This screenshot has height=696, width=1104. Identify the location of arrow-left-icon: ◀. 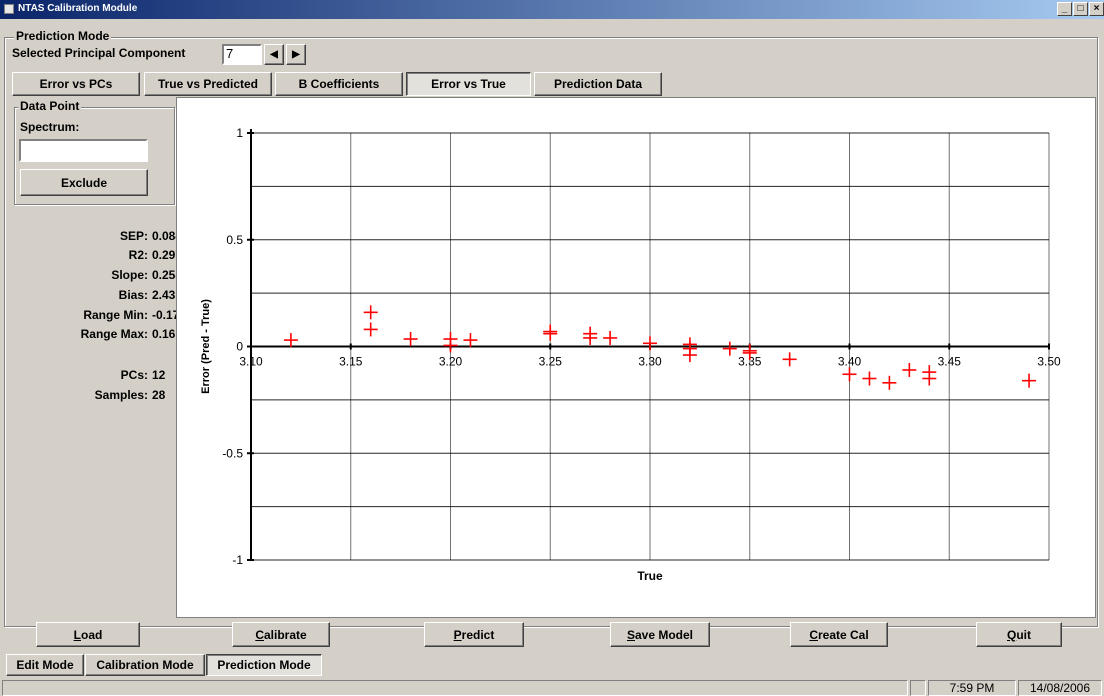
(274, 54).